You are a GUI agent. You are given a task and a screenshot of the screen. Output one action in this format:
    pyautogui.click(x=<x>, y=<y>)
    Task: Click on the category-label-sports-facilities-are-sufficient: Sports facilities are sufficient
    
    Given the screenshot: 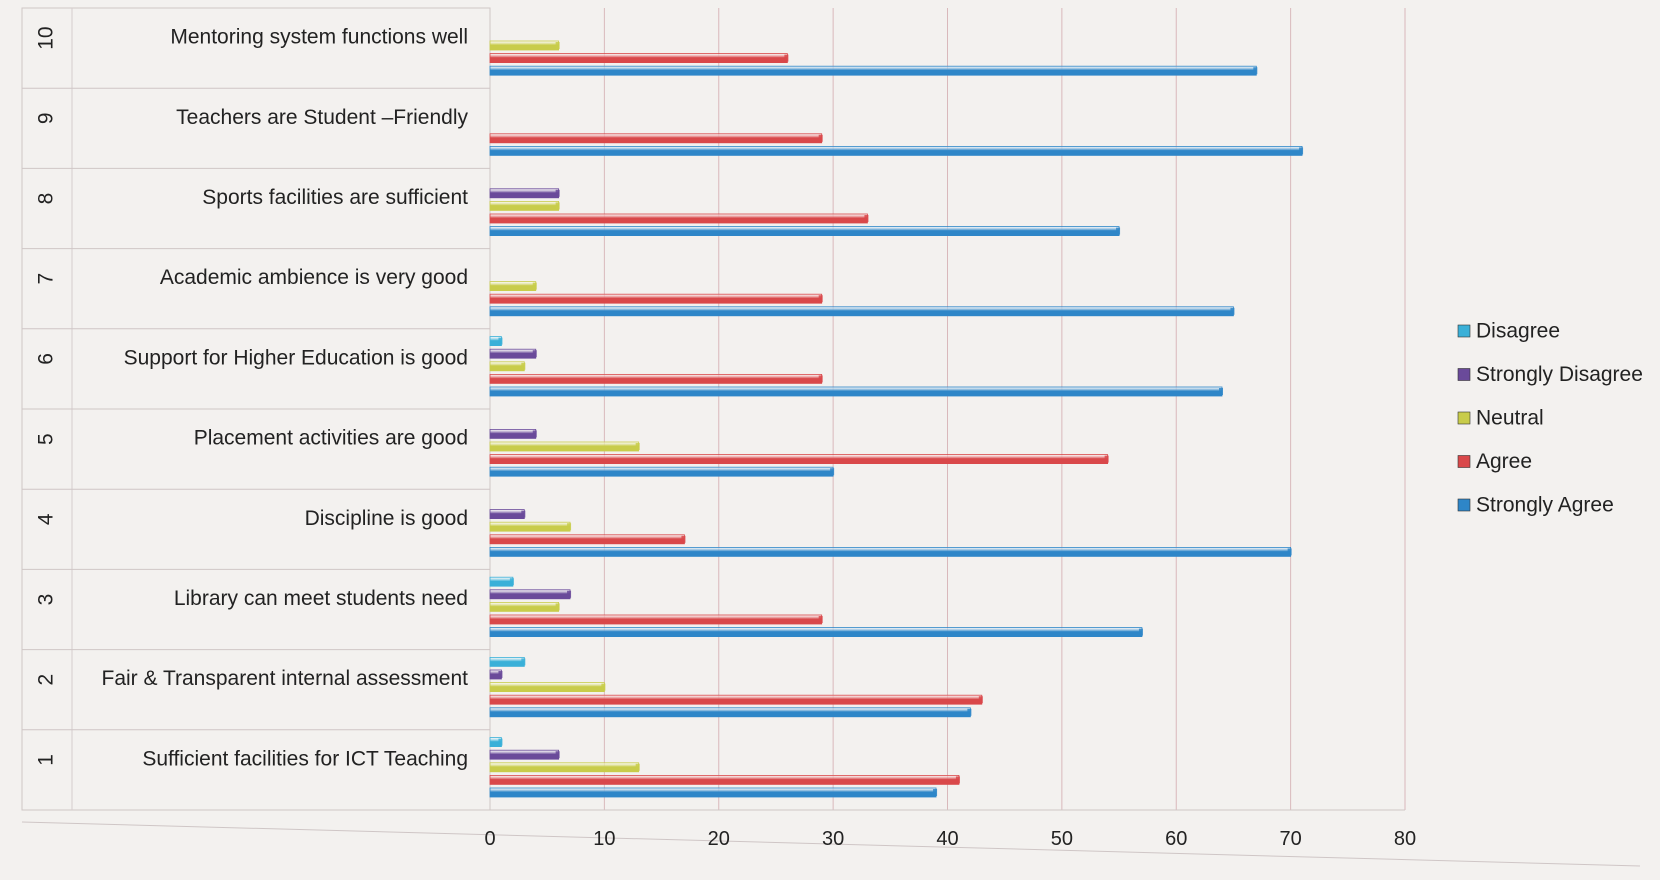 What is the action you would take?
    pyautogui.click(x=335, y=197)
    